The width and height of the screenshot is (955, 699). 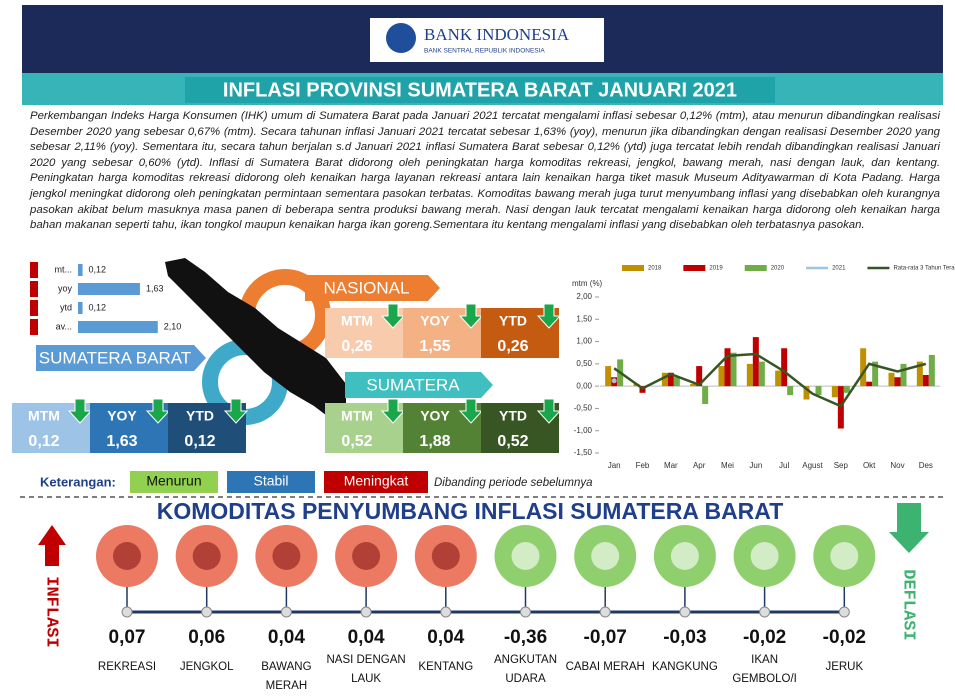 What do you see at coordinates (525, 637) in the screenshot?
I see `commodity-value: -0,36` at bounding box center [525, 637].